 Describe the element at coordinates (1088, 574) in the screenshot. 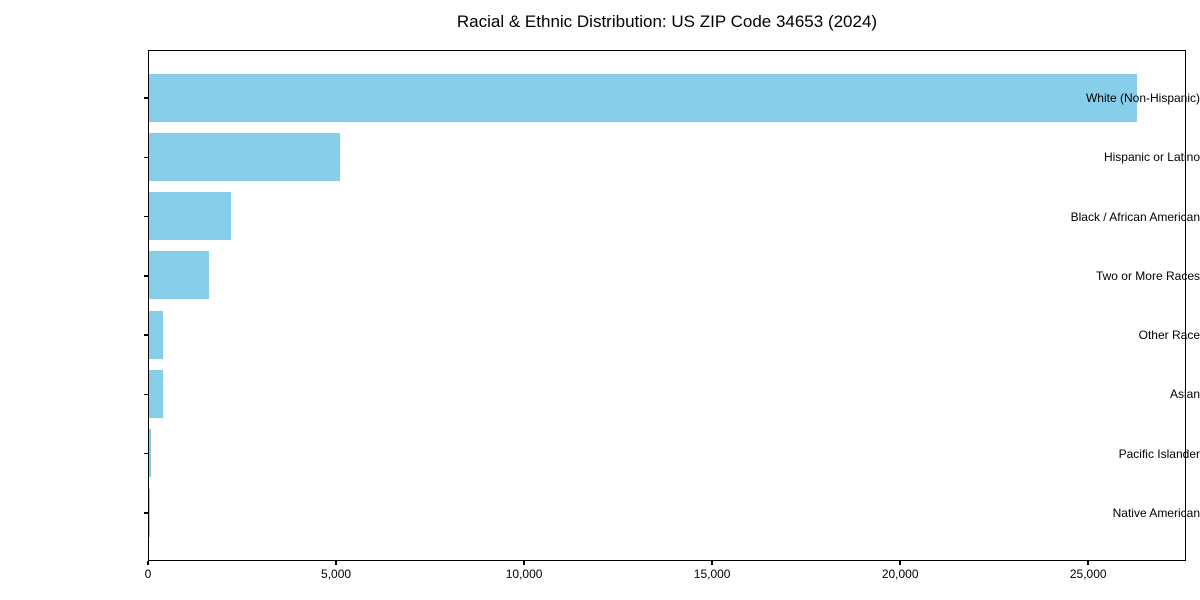

I see `x-tick-label: 25,000` at that location.